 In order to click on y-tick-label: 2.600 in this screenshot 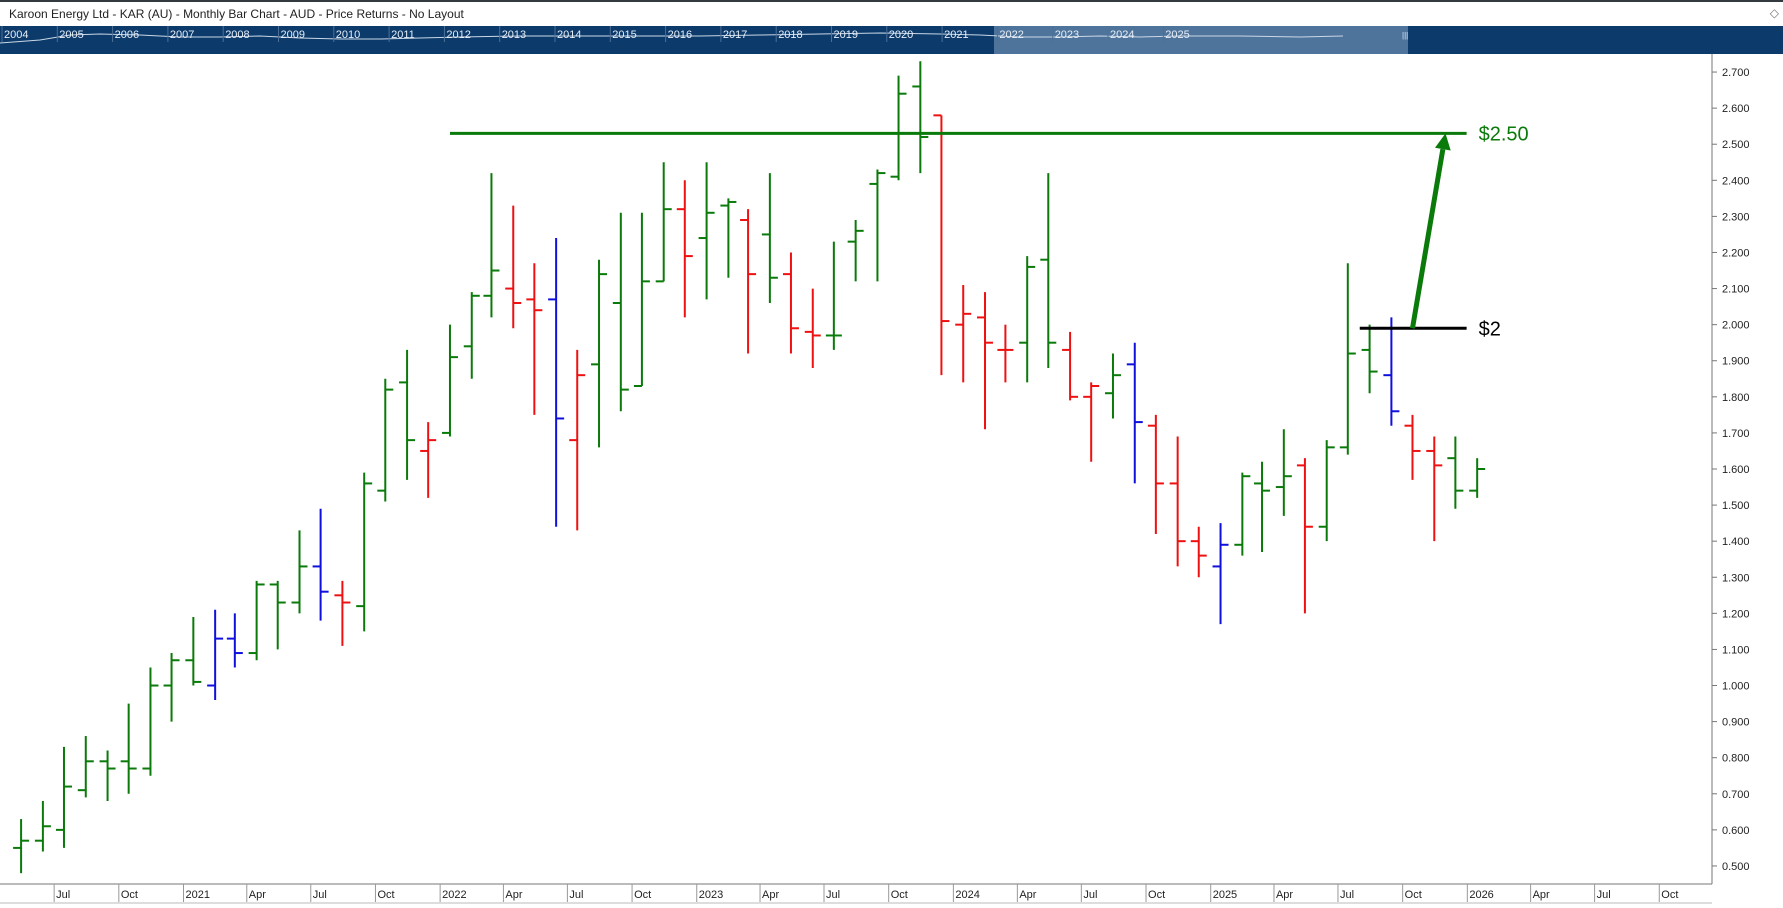, I will do `click(1736, 109)`.